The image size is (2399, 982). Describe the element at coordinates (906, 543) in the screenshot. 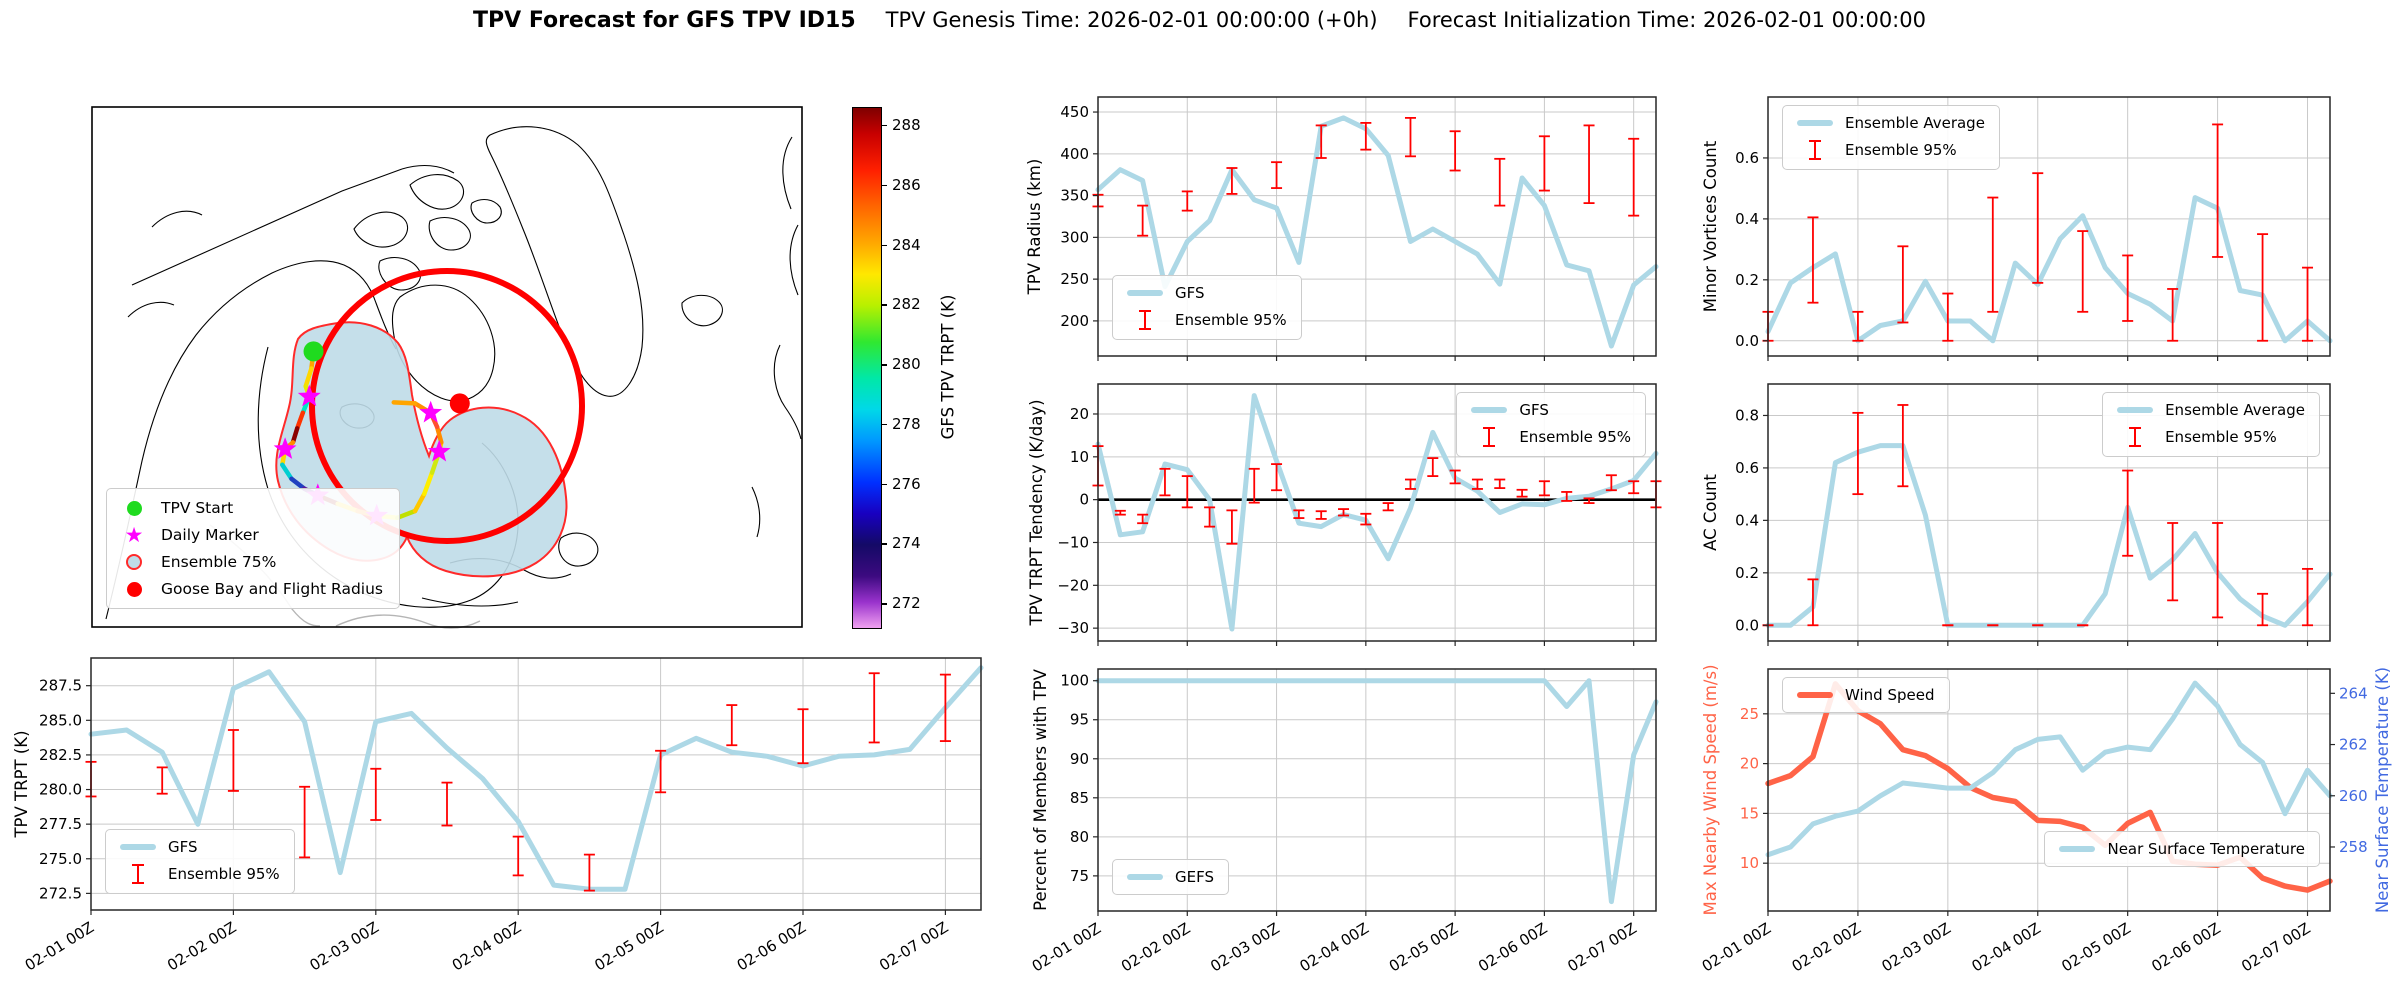

I see `colorbar-tick-label: 274` at that location.